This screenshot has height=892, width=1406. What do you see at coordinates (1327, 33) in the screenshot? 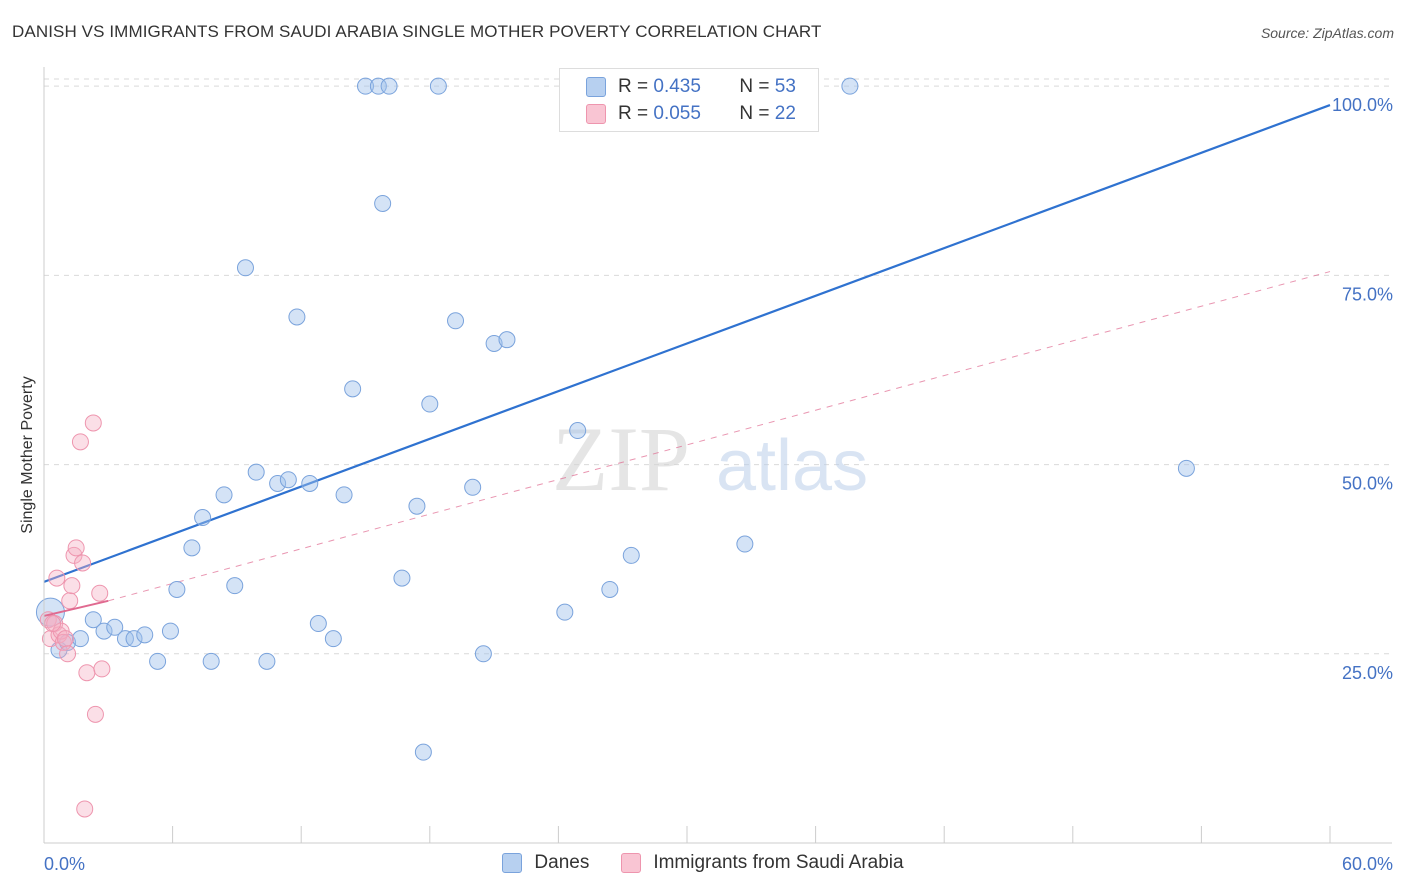
I see `source-credit: Source: ZipAtlas.com` at bounding box center [1327, 33].